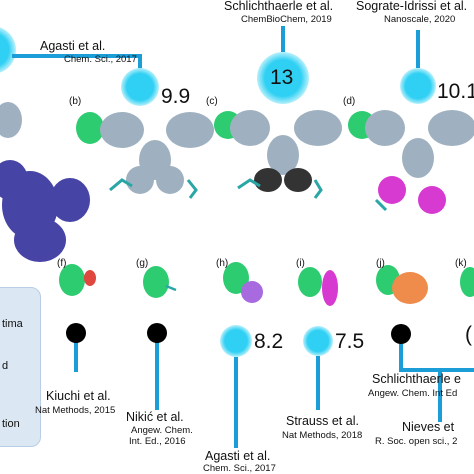 This screenshot has height=474, width=474. What do you see at coordinates (20, 367) in the screenshot?
I see `legend-box` at bounding box center [20, 367].